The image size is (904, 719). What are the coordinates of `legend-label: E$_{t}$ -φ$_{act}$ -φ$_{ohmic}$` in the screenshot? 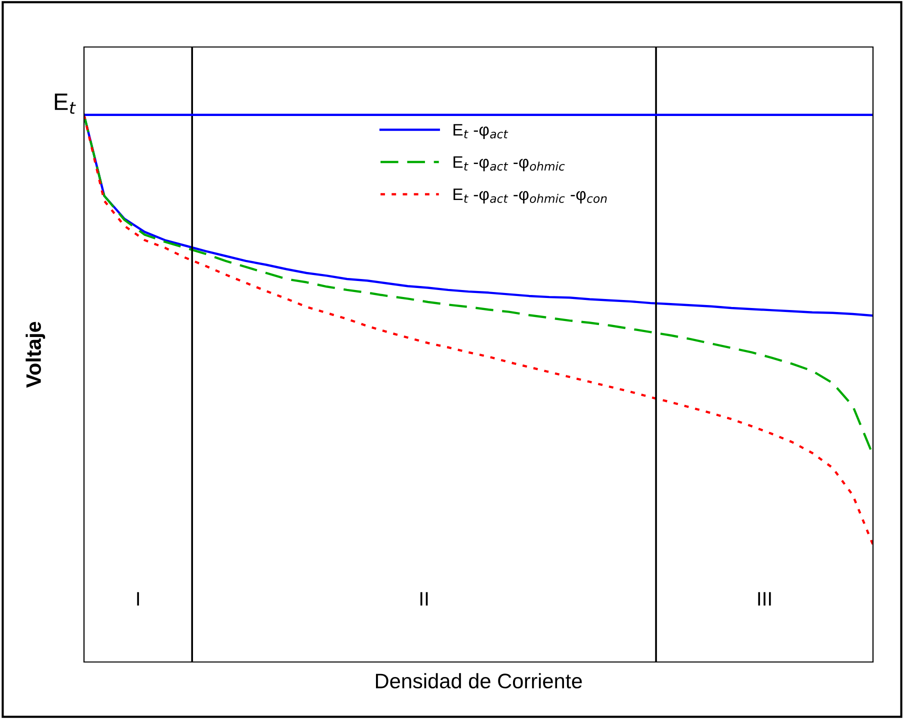 It's located at (509, 164).